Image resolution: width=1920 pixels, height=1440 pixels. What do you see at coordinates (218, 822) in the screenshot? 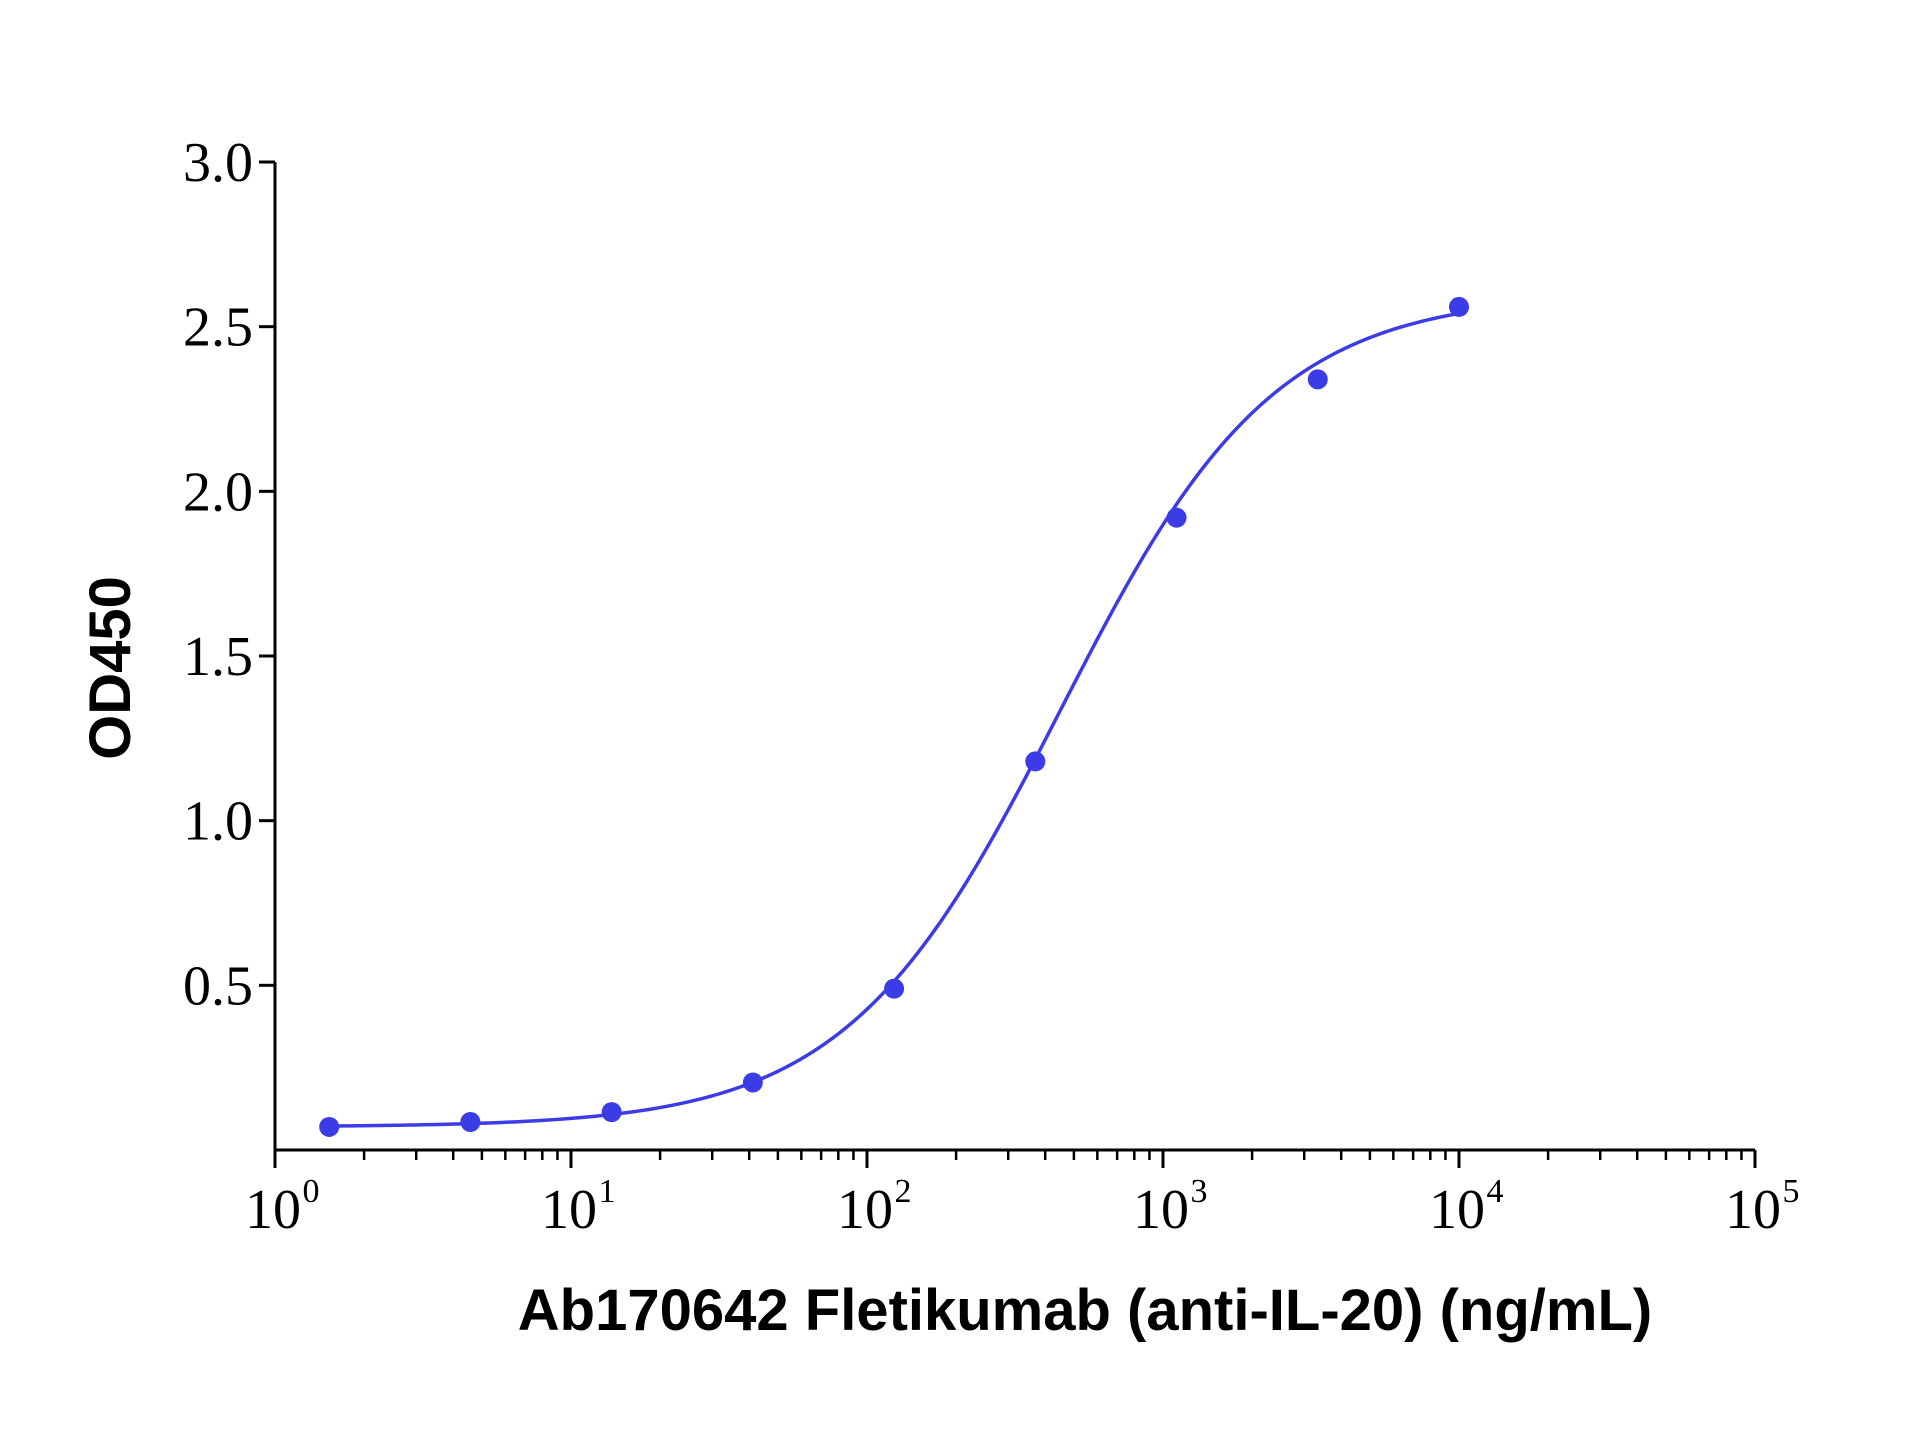
I see `y-tick-label: 1.0` at bounding box center [218, 822].